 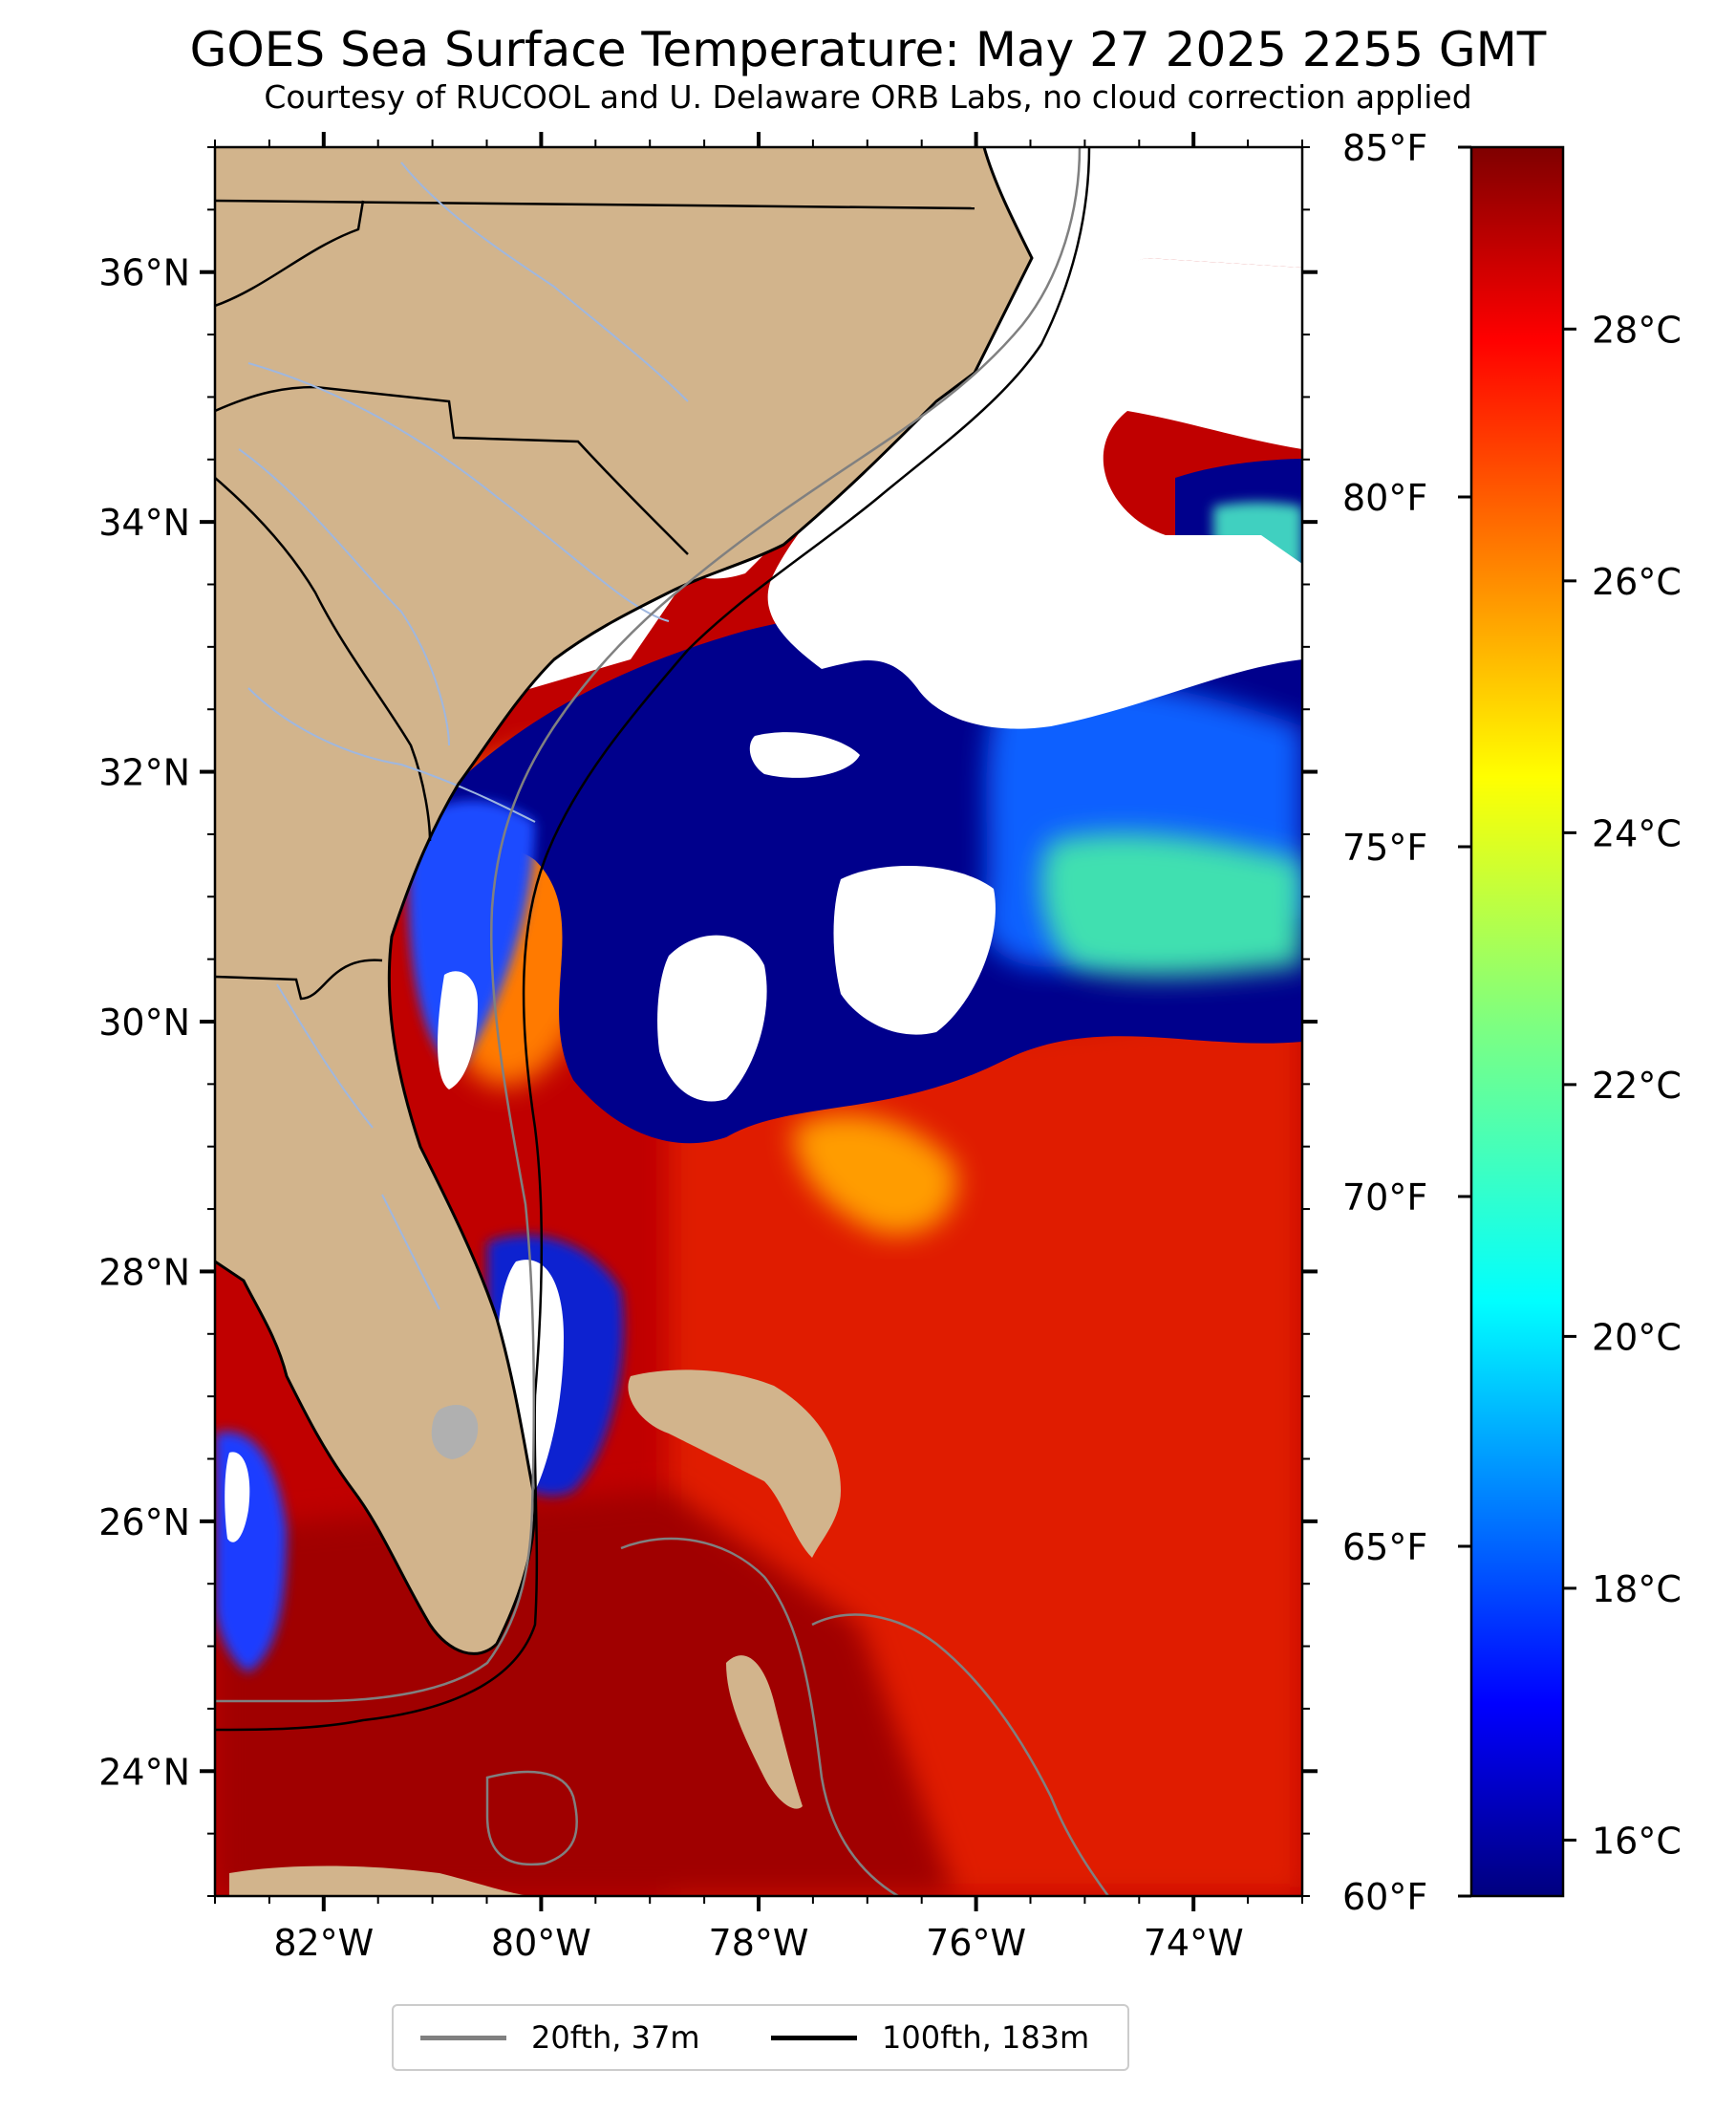 What do you see at coordinates (541, 1943) in the screenshot?
I see `lon-tick-label: 80°W` at bounding box center [541, 1943].